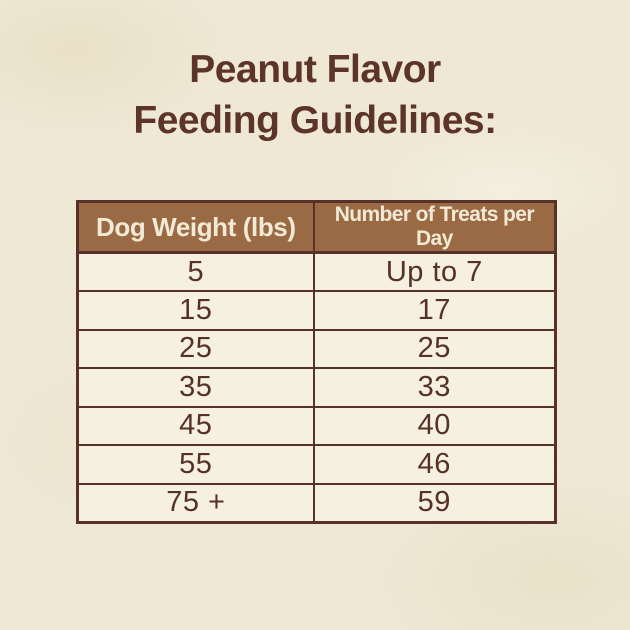 The image size is (630, 630). Describe the element at coordinates (195, 502) in the screenshot. I see `weight-cell: 75 +` at that location.